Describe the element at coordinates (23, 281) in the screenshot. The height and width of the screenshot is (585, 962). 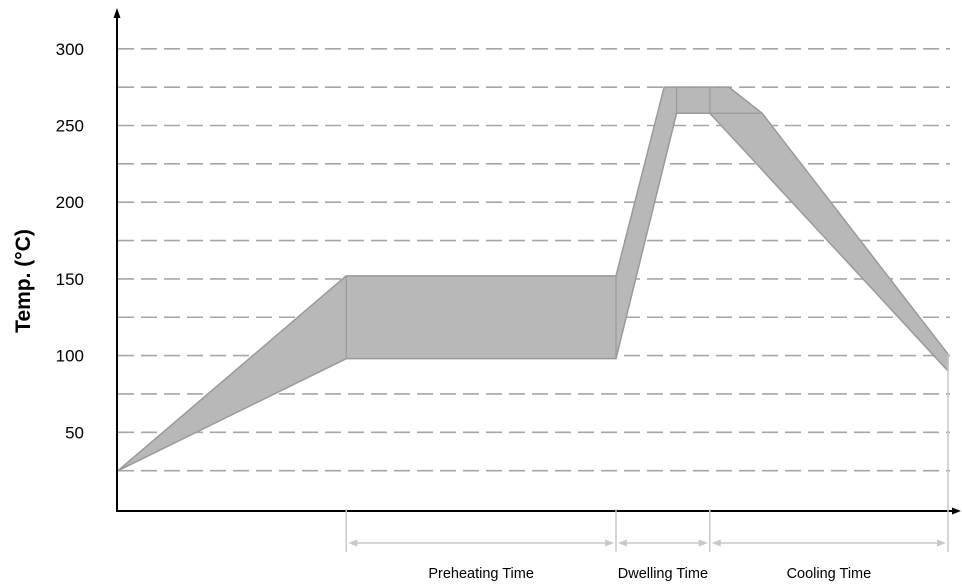
I see `y-axis-label: Temp. (°C)` at that location.